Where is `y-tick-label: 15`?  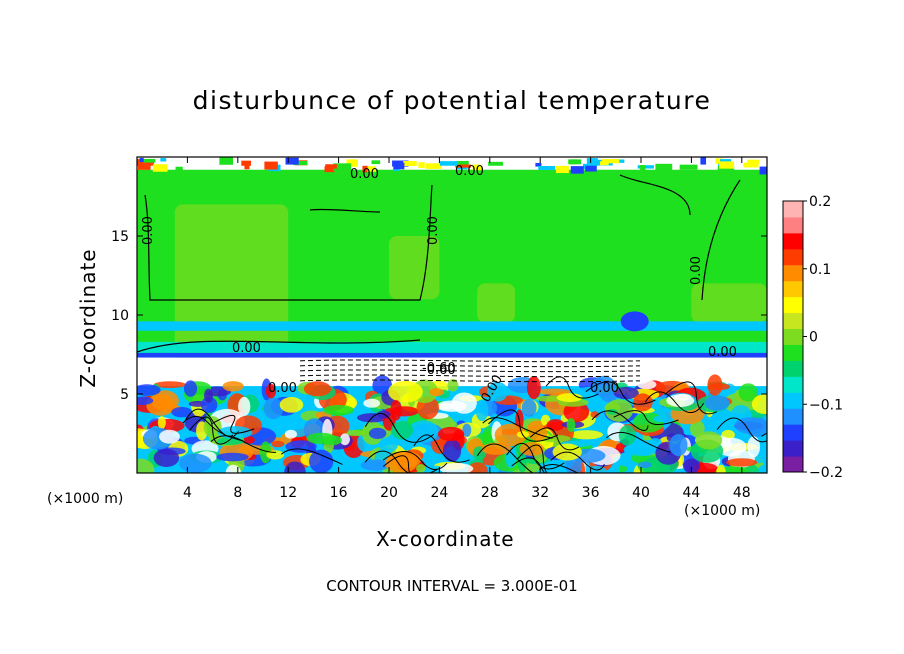
y-tick-label: 15 is located at coordinates (120, 237).